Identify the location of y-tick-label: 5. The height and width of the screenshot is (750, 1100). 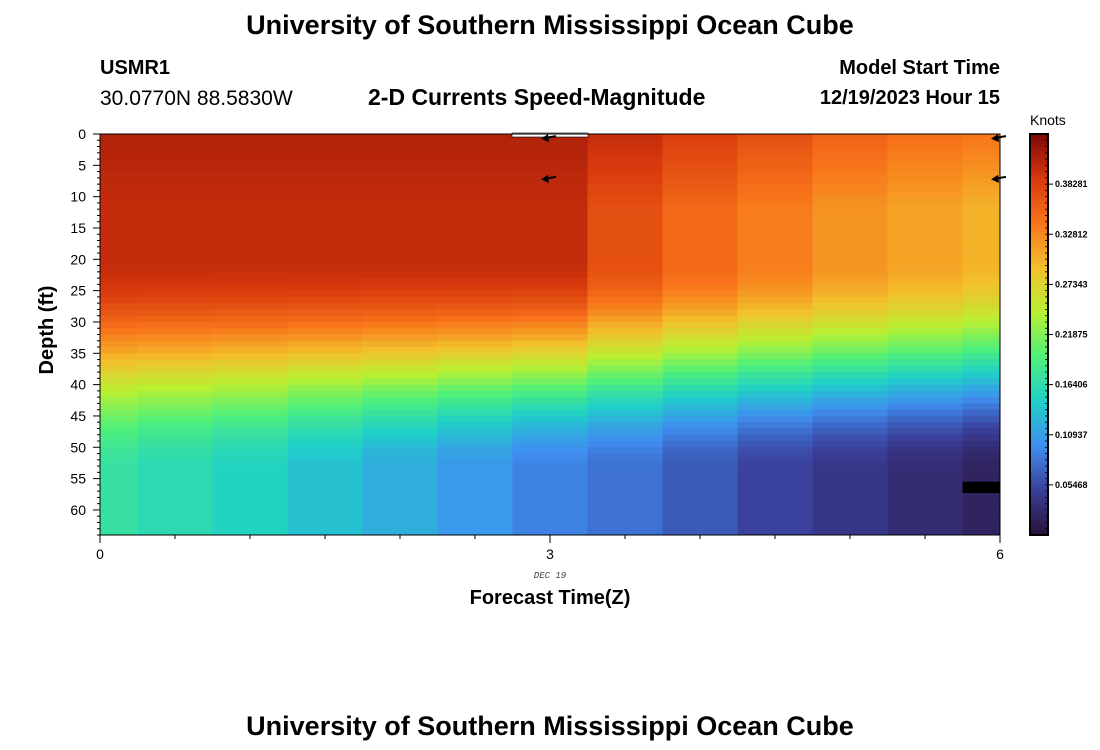
(82, 165).